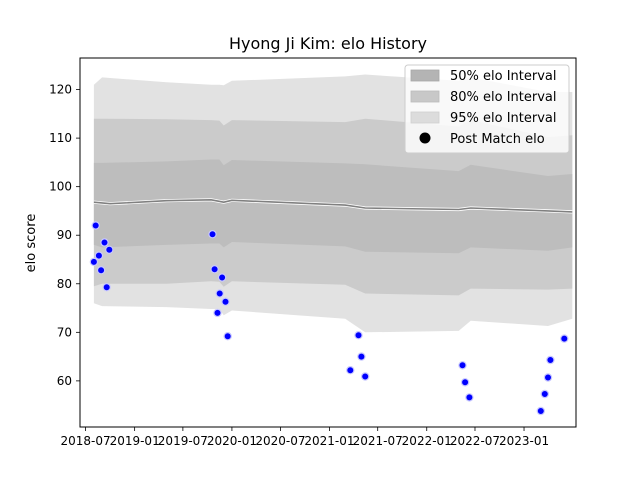 This screenshot has width=640, height=480. I want to click on mean-elo-line-group, so click(333, 206).